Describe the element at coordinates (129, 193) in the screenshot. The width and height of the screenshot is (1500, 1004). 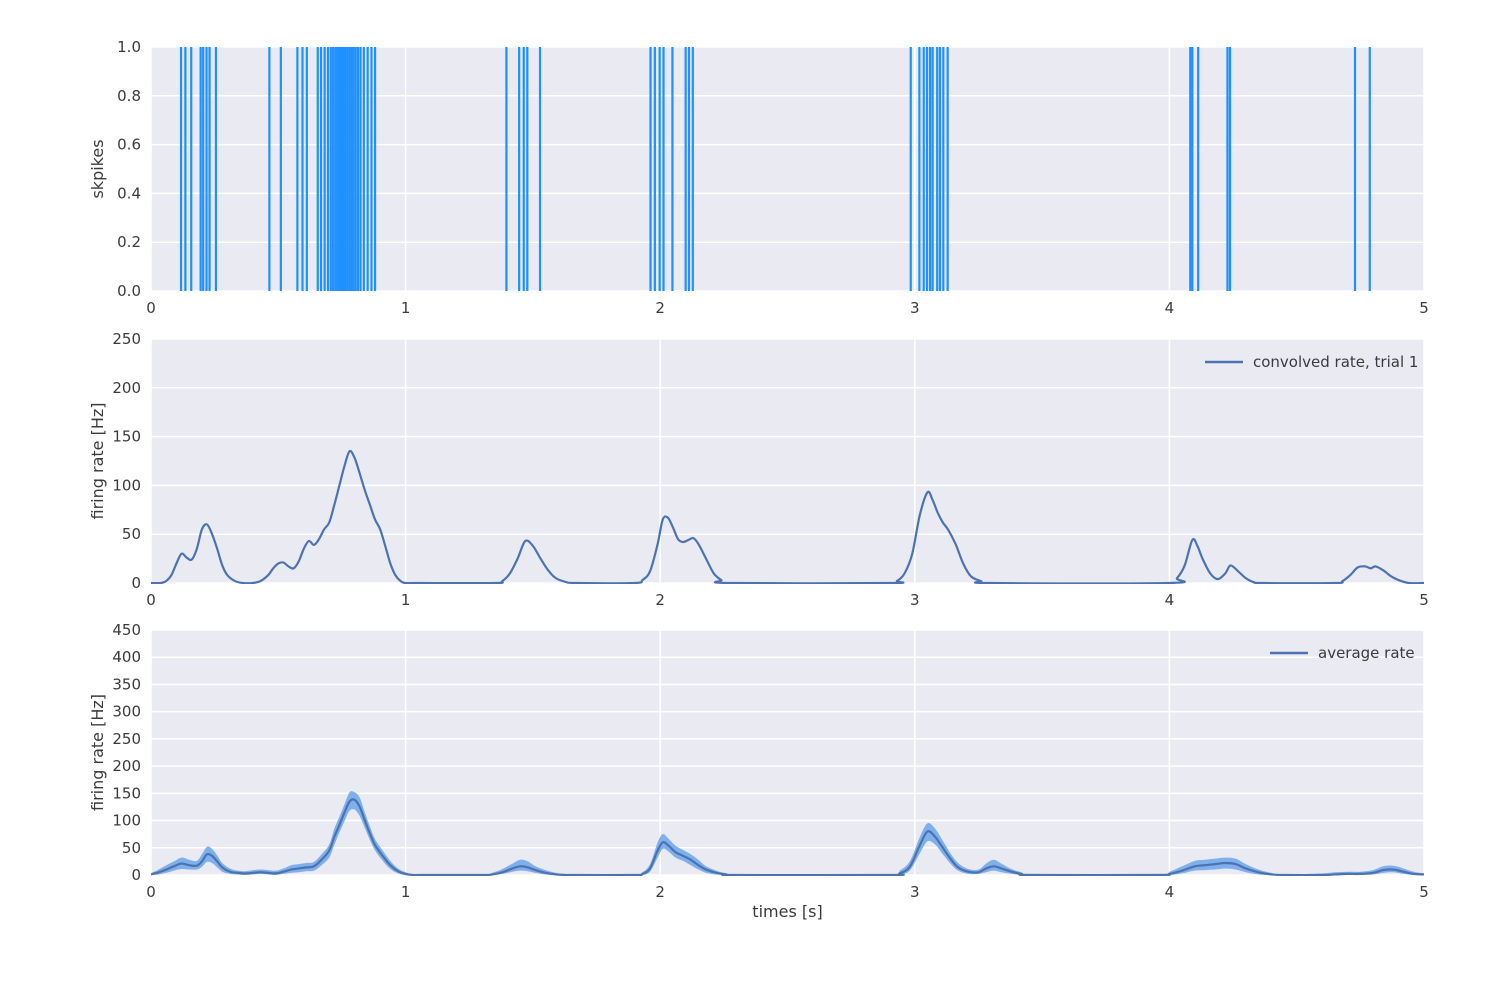
I see `y-tick-label: 0.4` at that location.